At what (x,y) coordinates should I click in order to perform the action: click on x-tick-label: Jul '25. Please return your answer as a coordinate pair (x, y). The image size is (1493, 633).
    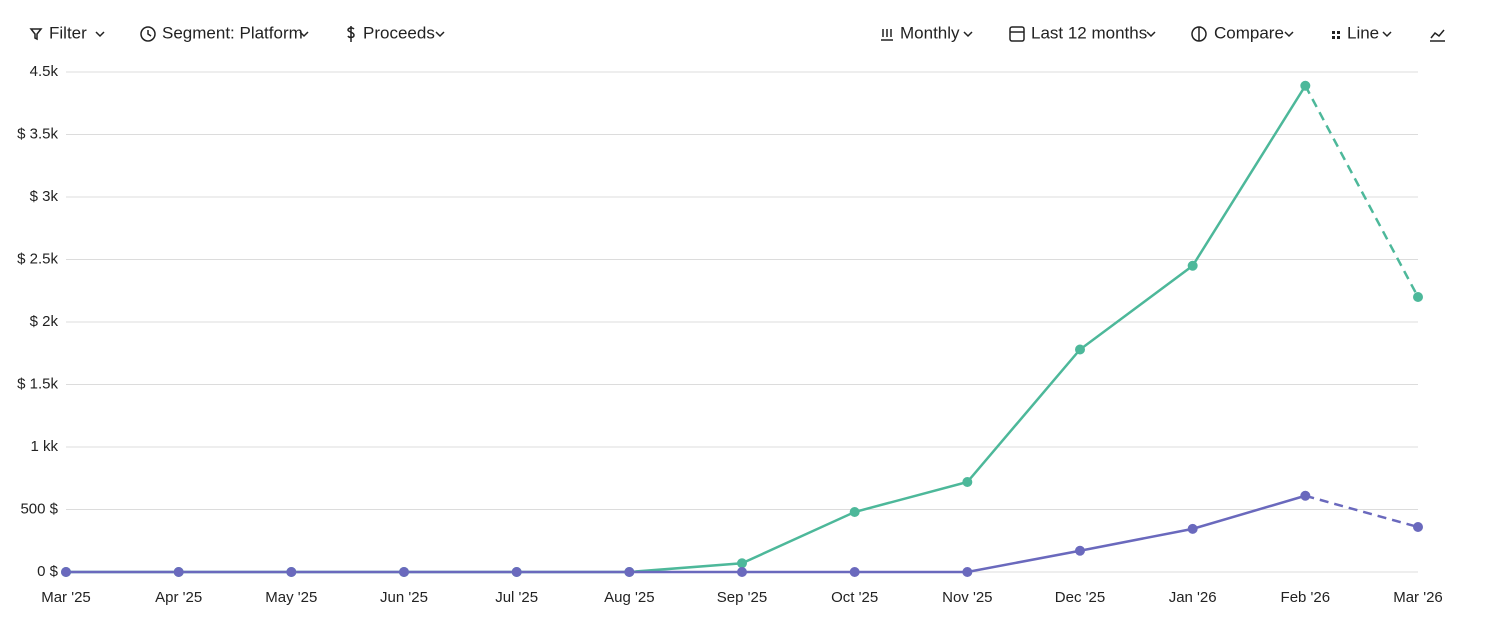
    Looking at the image, I should click on (516, 597).